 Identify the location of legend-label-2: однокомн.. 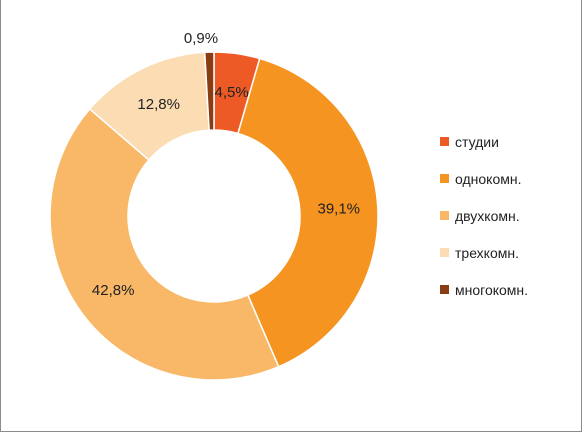
(488, 179).